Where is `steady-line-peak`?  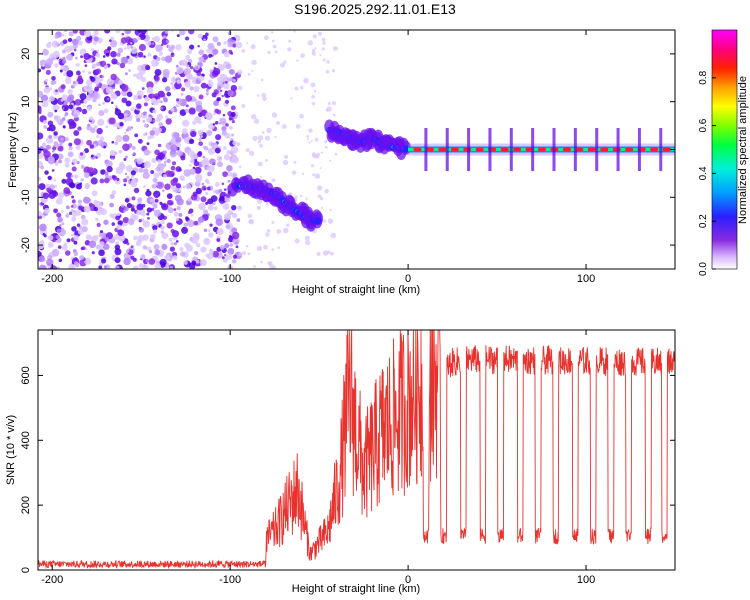
steady-line-peak is located at coordinates (442, 149).